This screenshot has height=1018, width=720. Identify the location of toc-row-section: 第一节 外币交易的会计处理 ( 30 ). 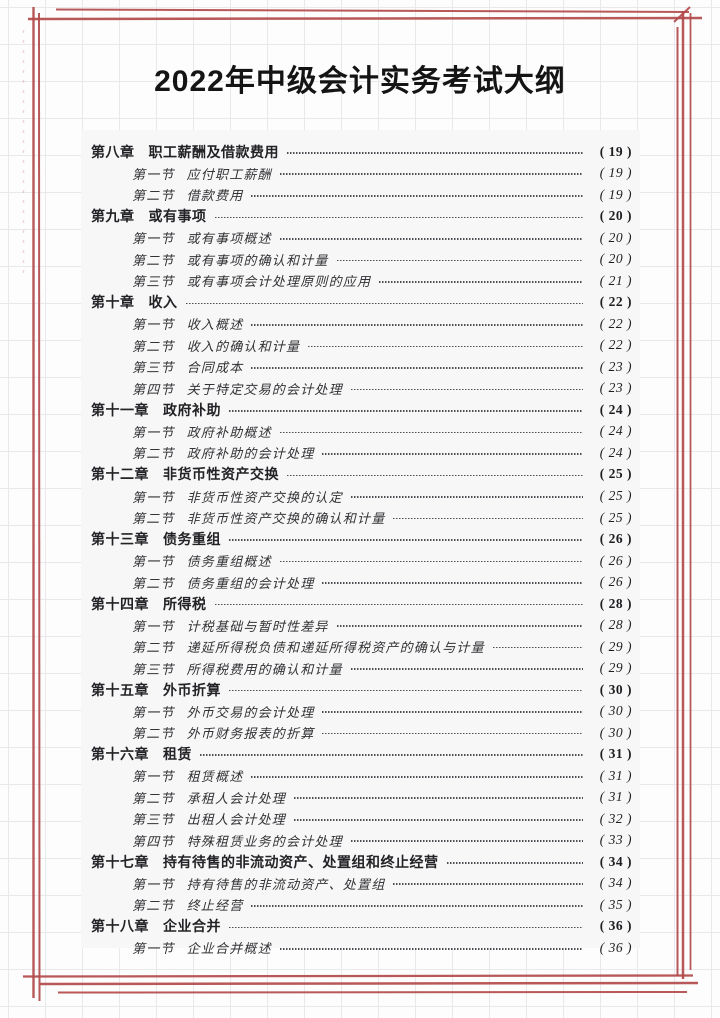
(361, 711).